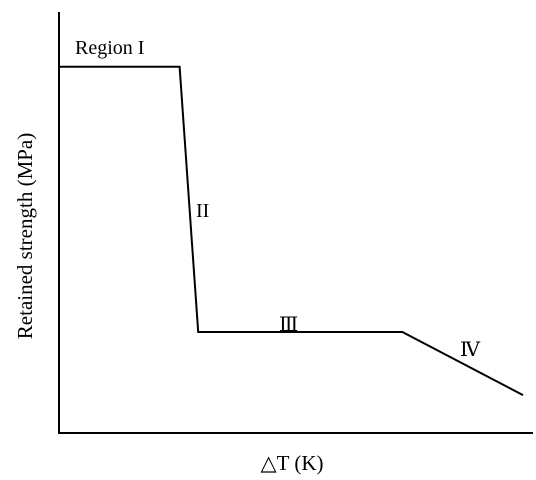  I want to click on annotation-region-iv: Ⅳ, so click(470, 350).